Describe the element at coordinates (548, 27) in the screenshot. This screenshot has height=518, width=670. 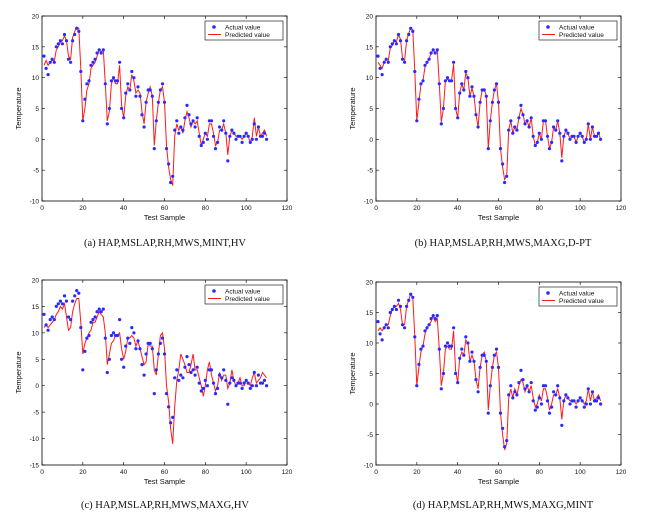
I see `legend-actual-marker` at that location.